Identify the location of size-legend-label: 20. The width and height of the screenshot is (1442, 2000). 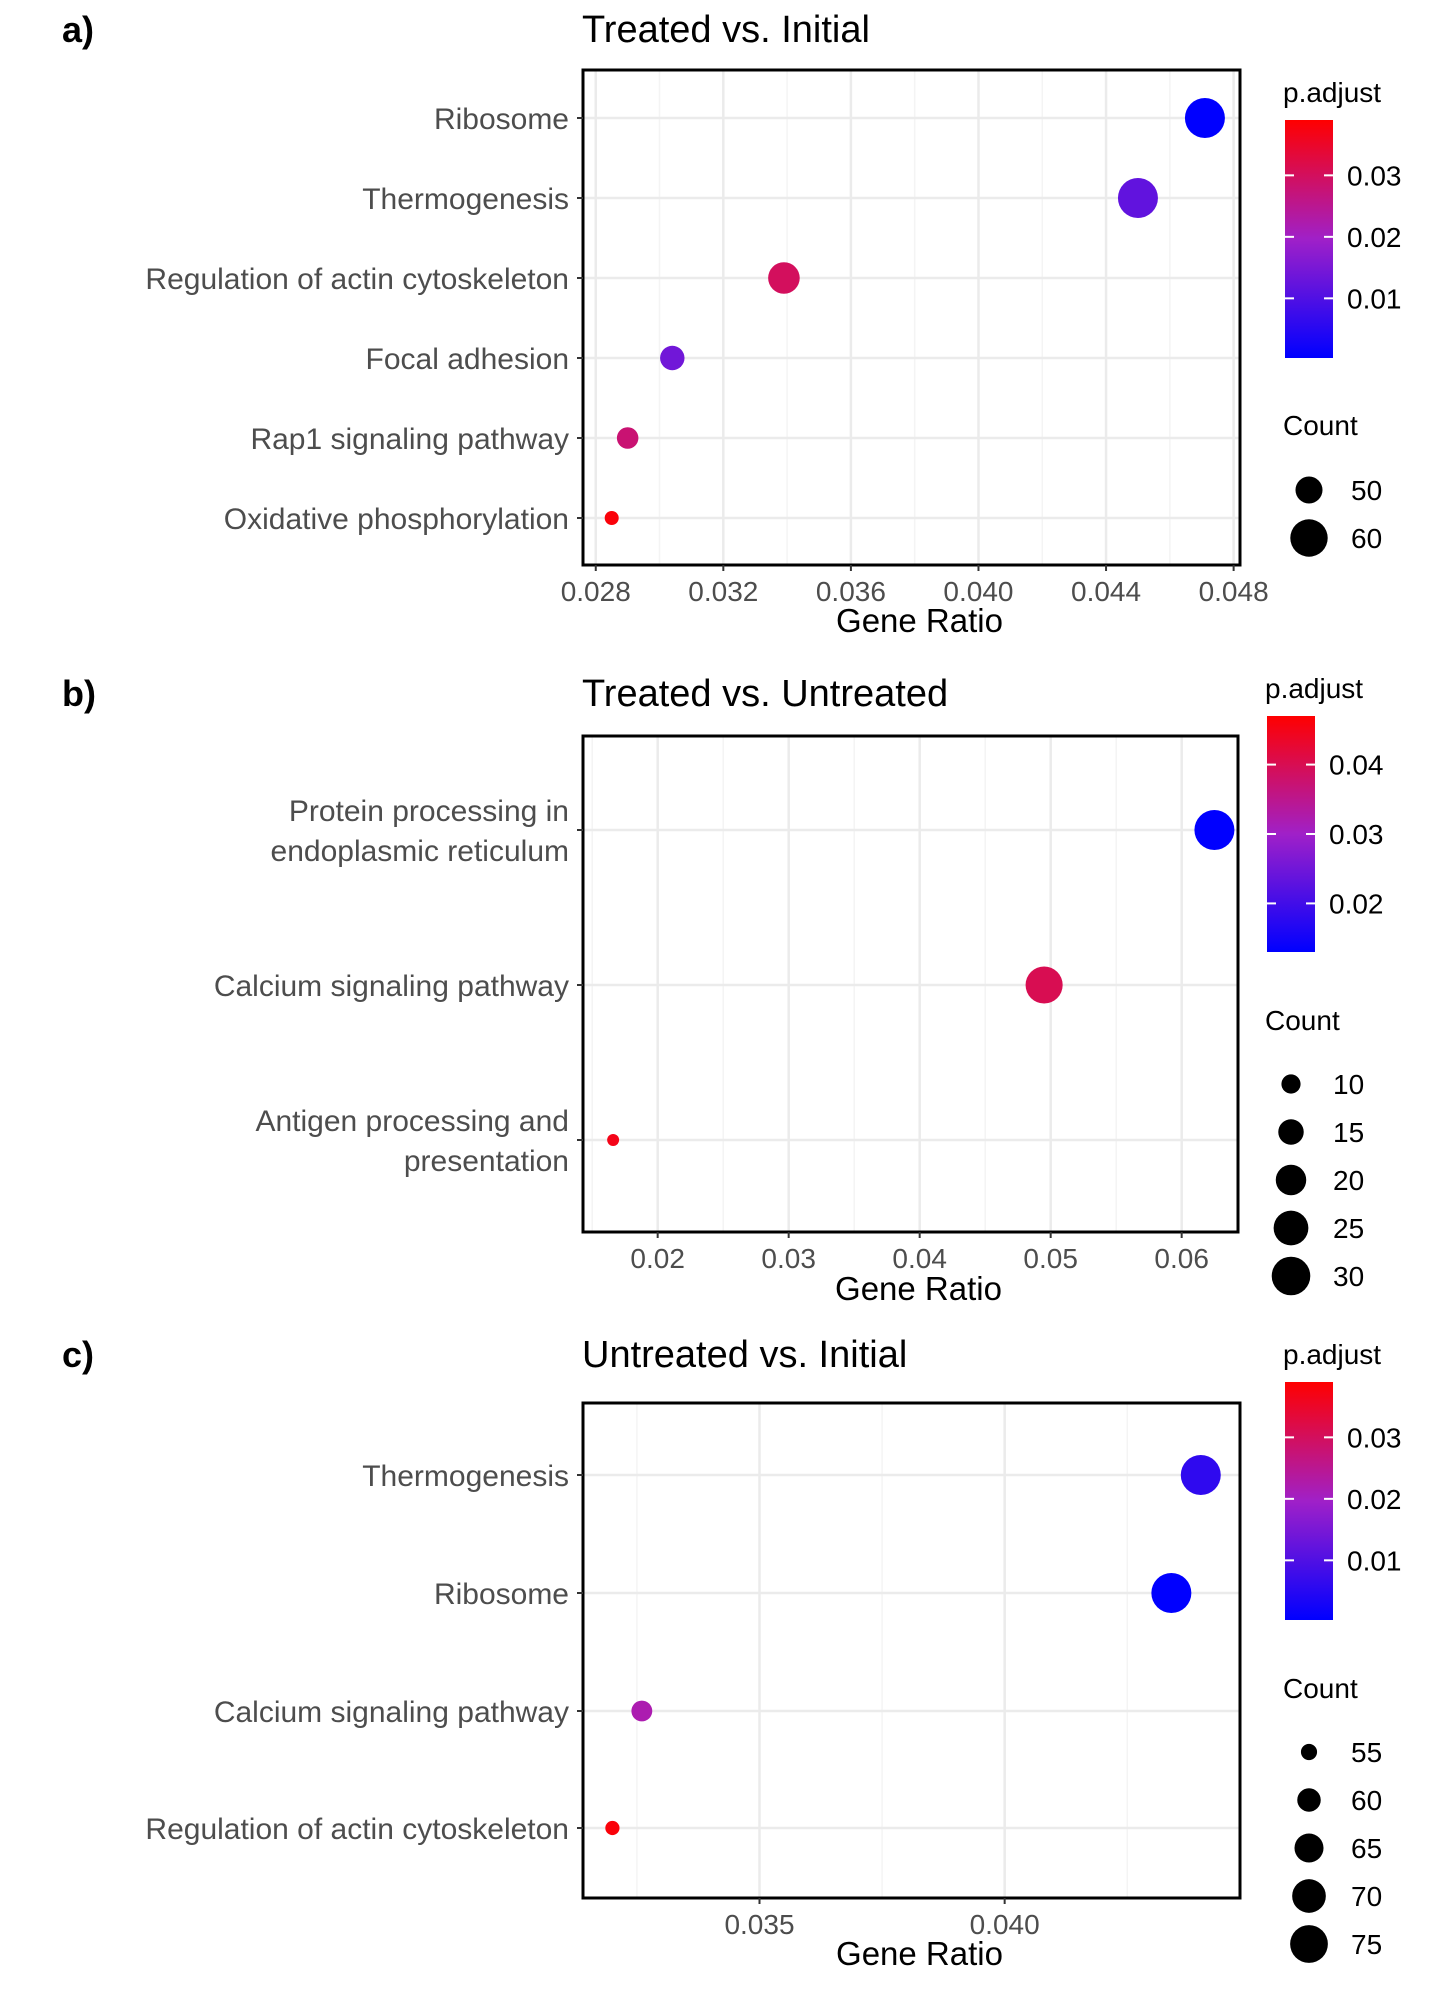
(1348, 1180).